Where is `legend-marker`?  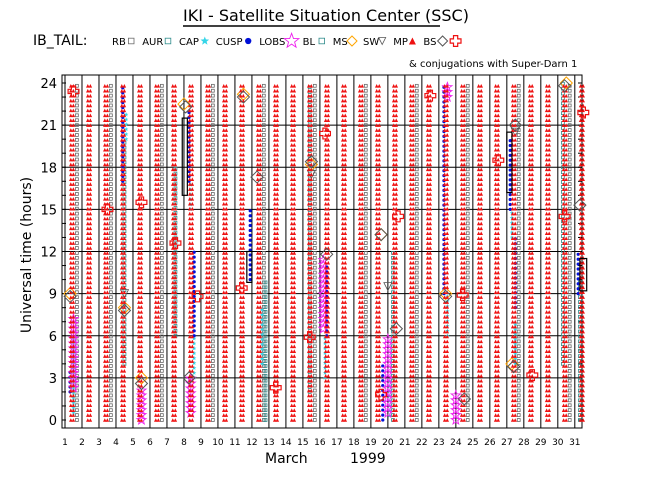 legend-marker is located at coordinates (292, 40).